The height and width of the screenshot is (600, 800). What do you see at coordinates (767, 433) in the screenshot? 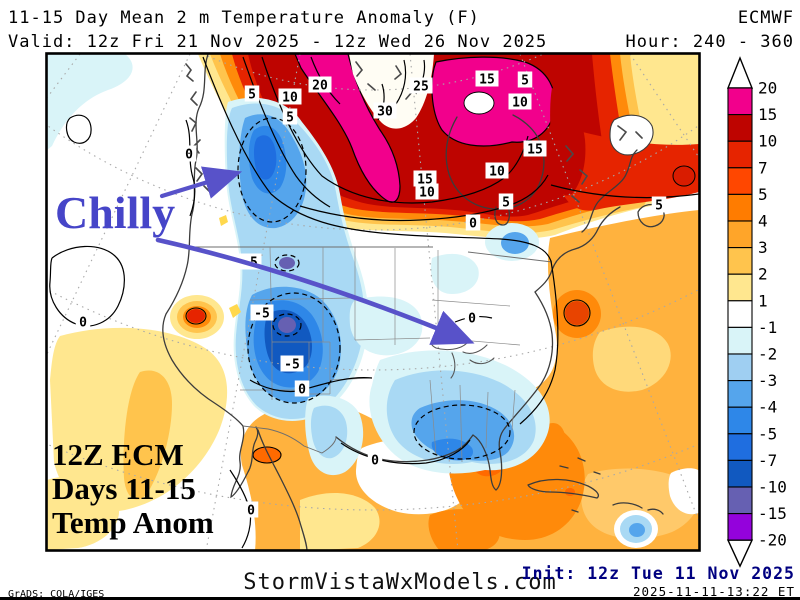
I see `colorbar-tick-label: -5` at bounding box center [767, 433].